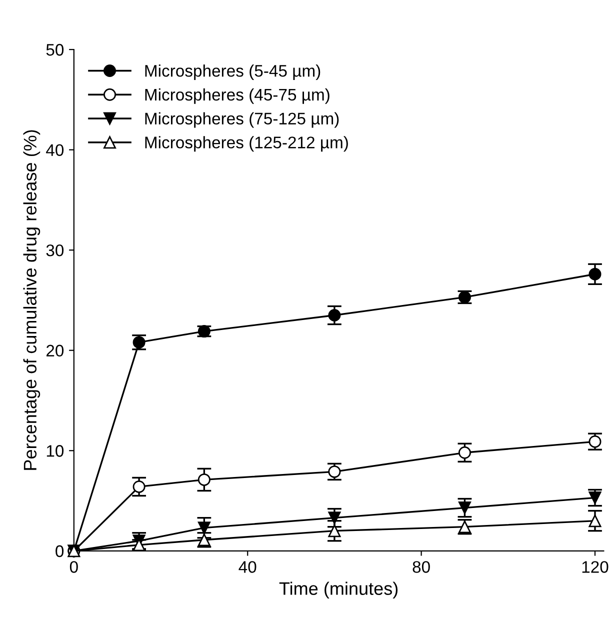 The width and height of the screenshot is (616, 619). What do you see at coordinates (55, 50) in the screenshot?
I see `y-tick-label: 50` at bounding box center [55, 50].